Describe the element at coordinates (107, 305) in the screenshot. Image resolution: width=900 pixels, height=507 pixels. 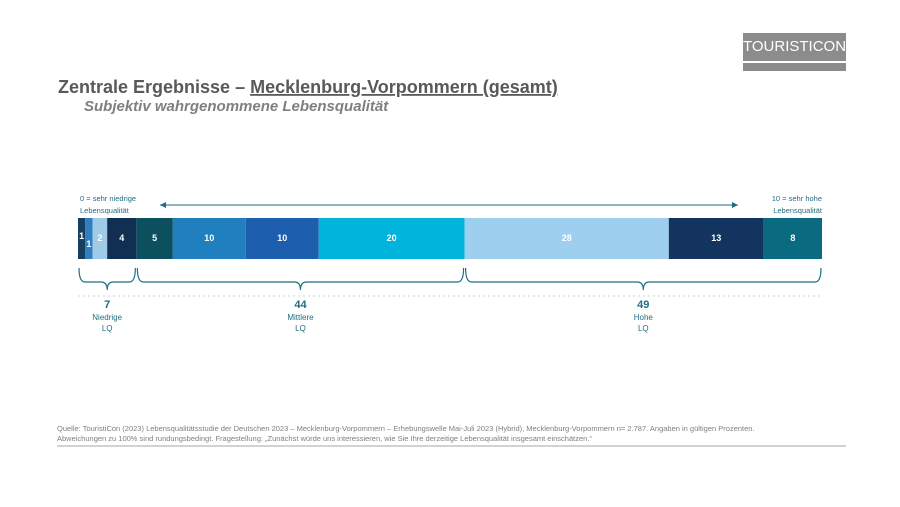
I see `group-value: 7` at that location.